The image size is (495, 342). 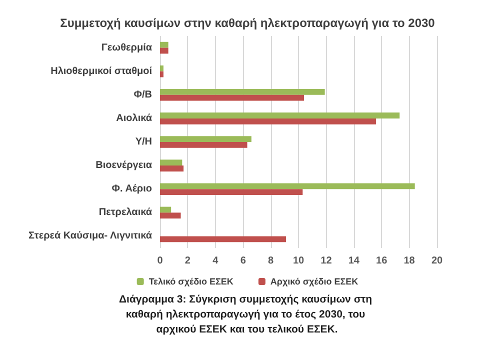 What do you see at coordinates (437, 261) in the screenshot?
I see `x-tick-label: 20` at bounding box center [437, 261].